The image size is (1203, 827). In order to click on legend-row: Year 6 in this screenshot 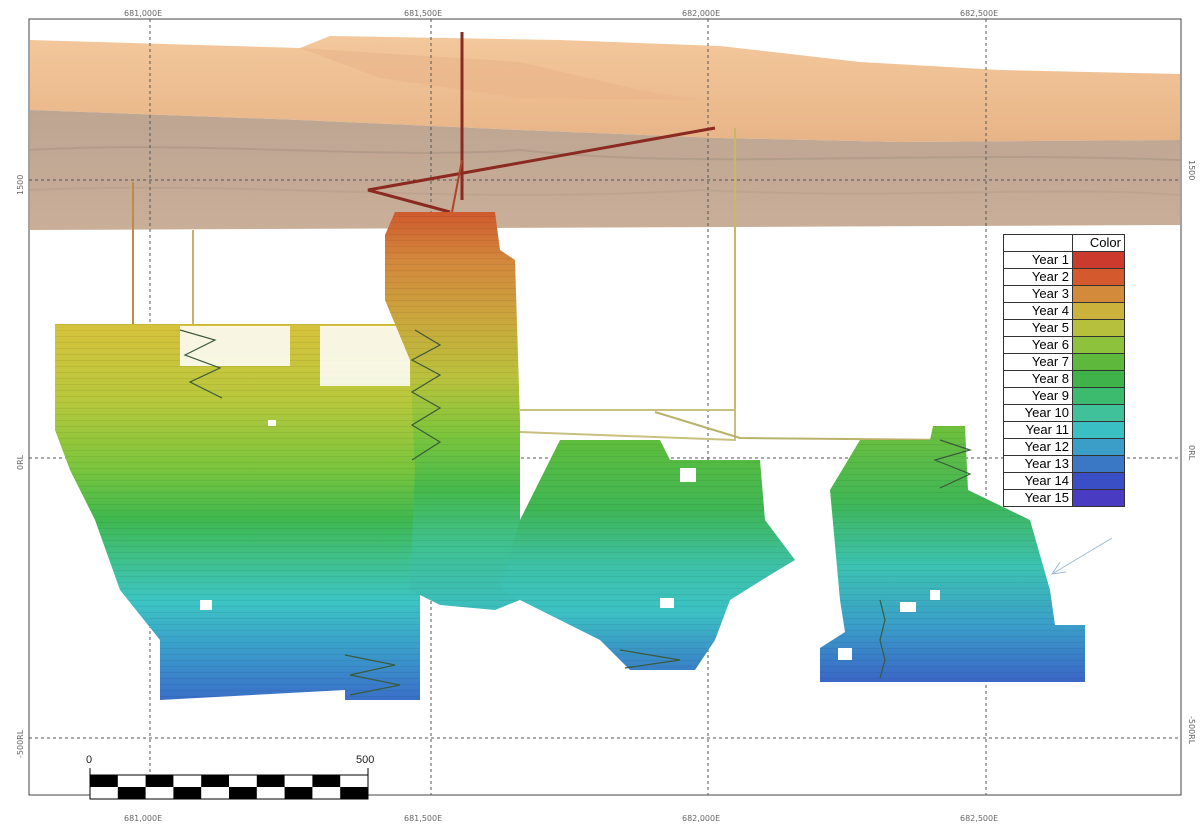, I will do `click(1064, 345)`.